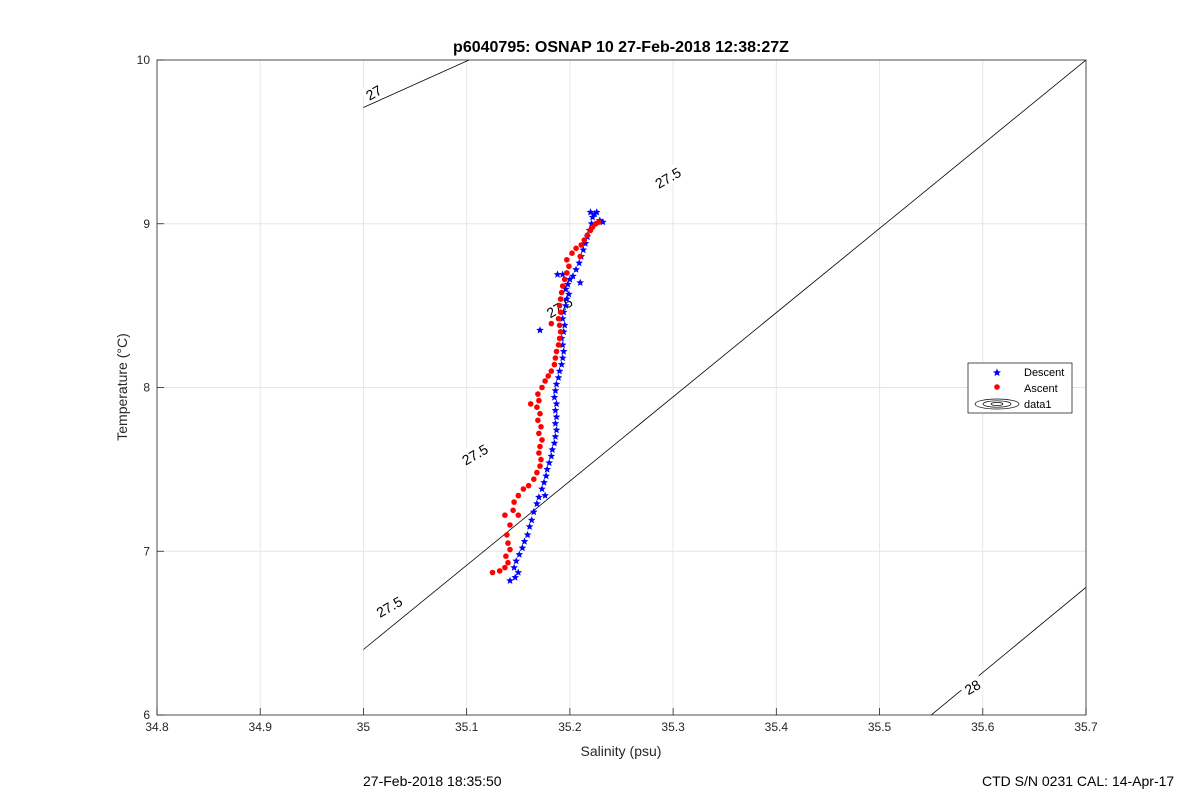  I want to click on data-points, so click(548, 396).